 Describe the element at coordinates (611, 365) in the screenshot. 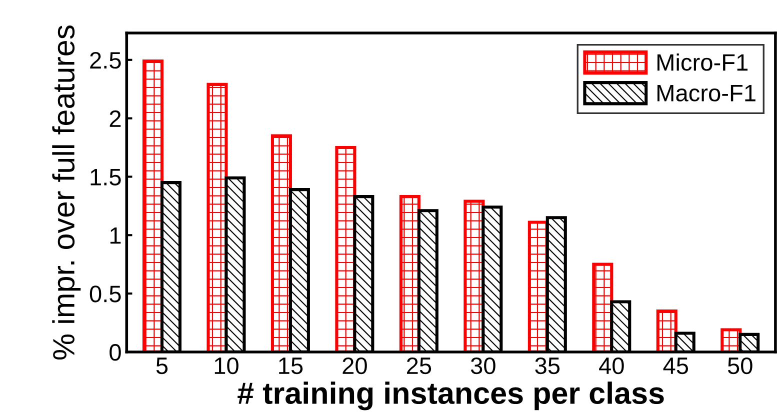

I see `x-tick-label: 40` at that location.